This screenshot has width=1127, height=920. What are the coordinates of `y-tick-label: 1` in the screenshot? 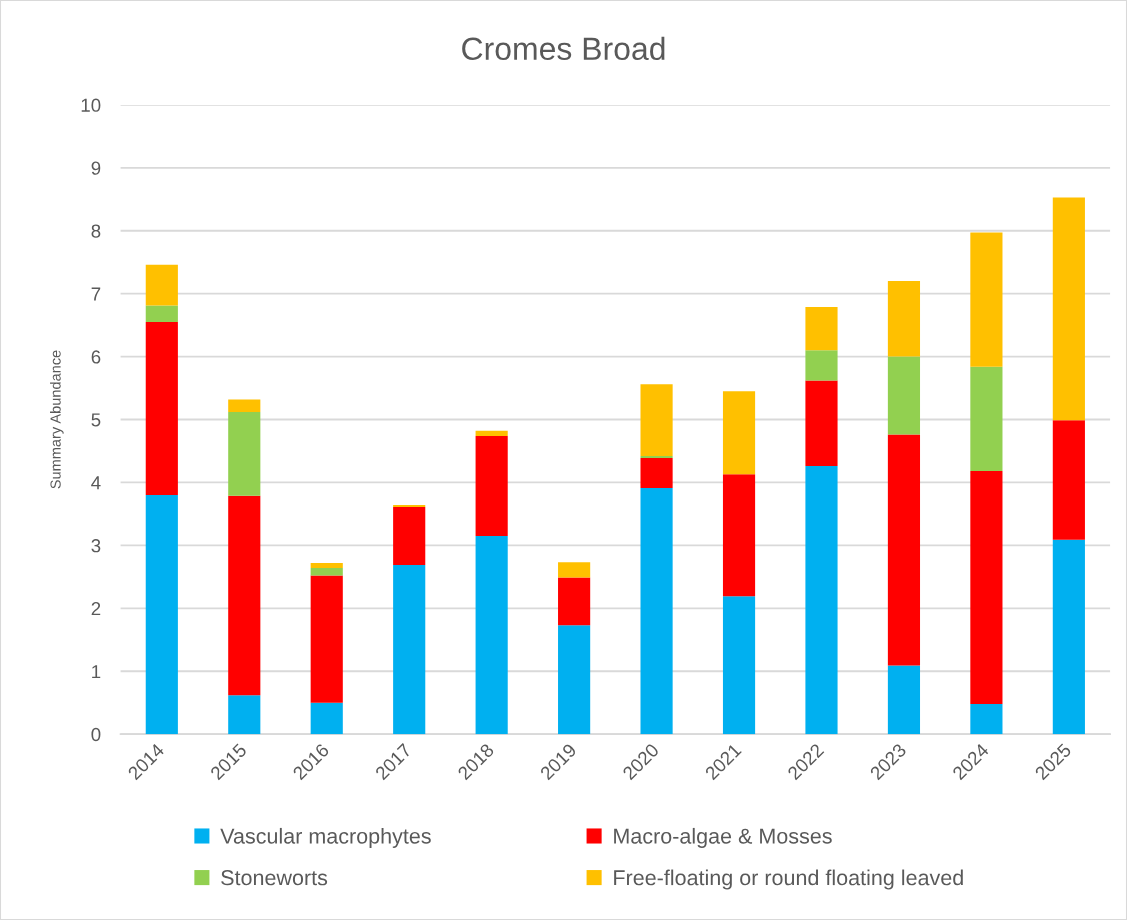 It's located at (96, 672).